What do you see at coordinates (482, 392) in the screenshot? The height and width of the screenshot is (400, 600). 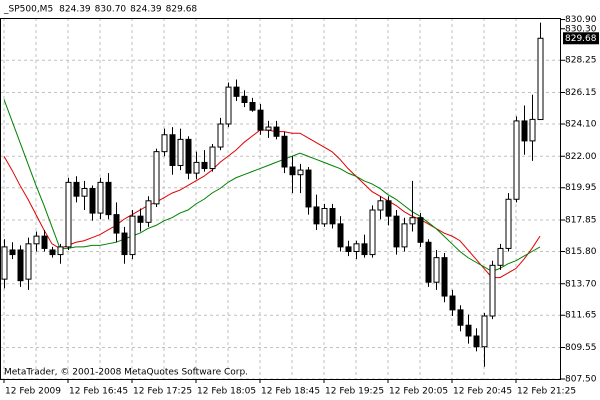 I see `x-tick-label: 12 Feb 20:45` at bounding box center [482, 392].